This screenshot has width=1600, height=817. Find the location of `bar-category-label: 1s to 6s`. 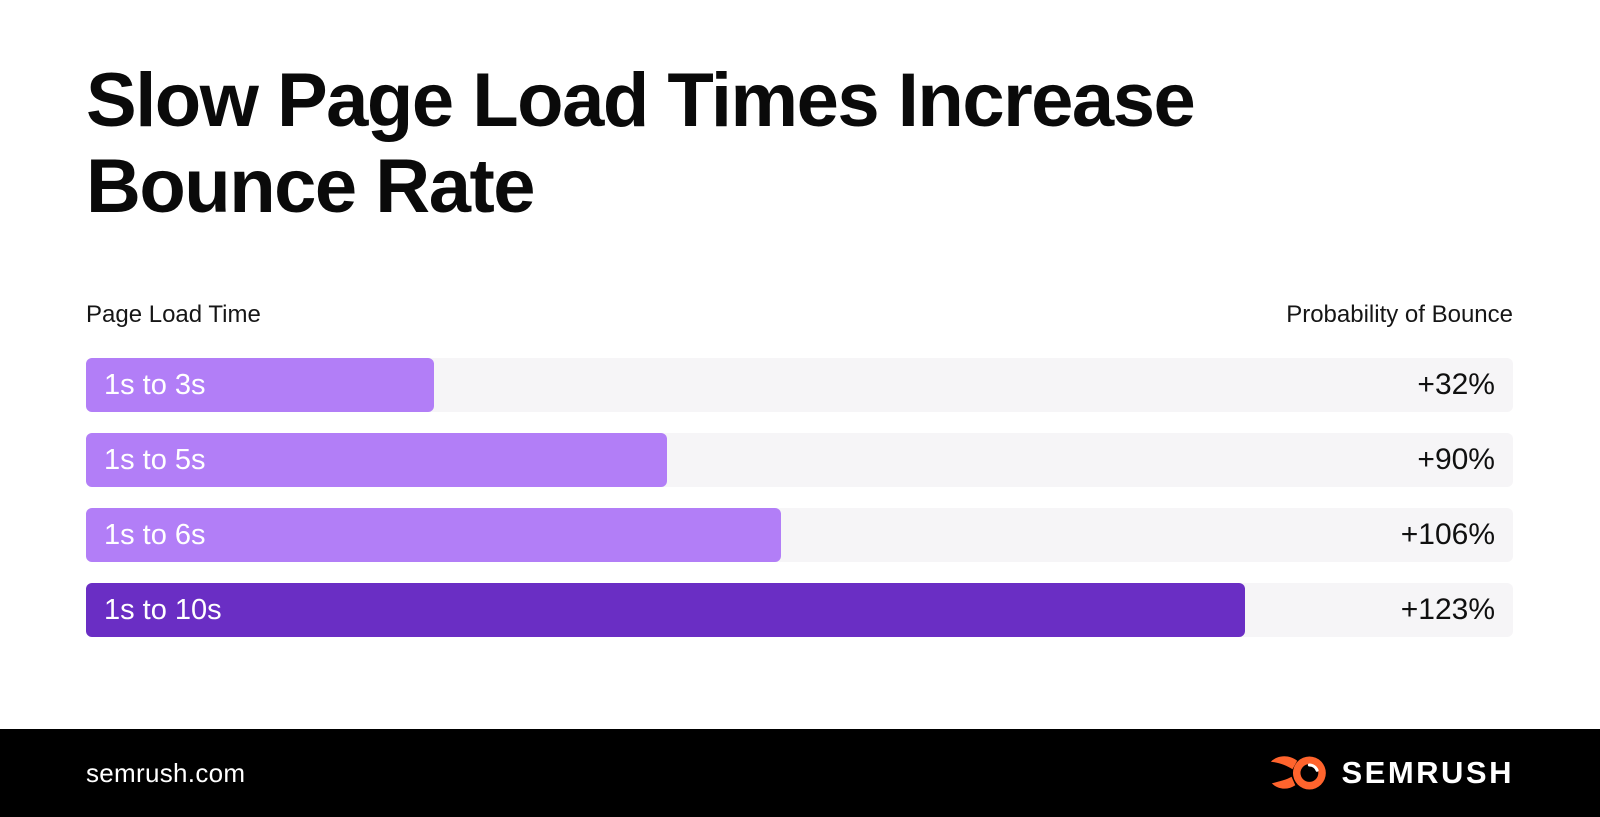

bar-category-label: 1s to 6s is located at coordinates (155, 534).